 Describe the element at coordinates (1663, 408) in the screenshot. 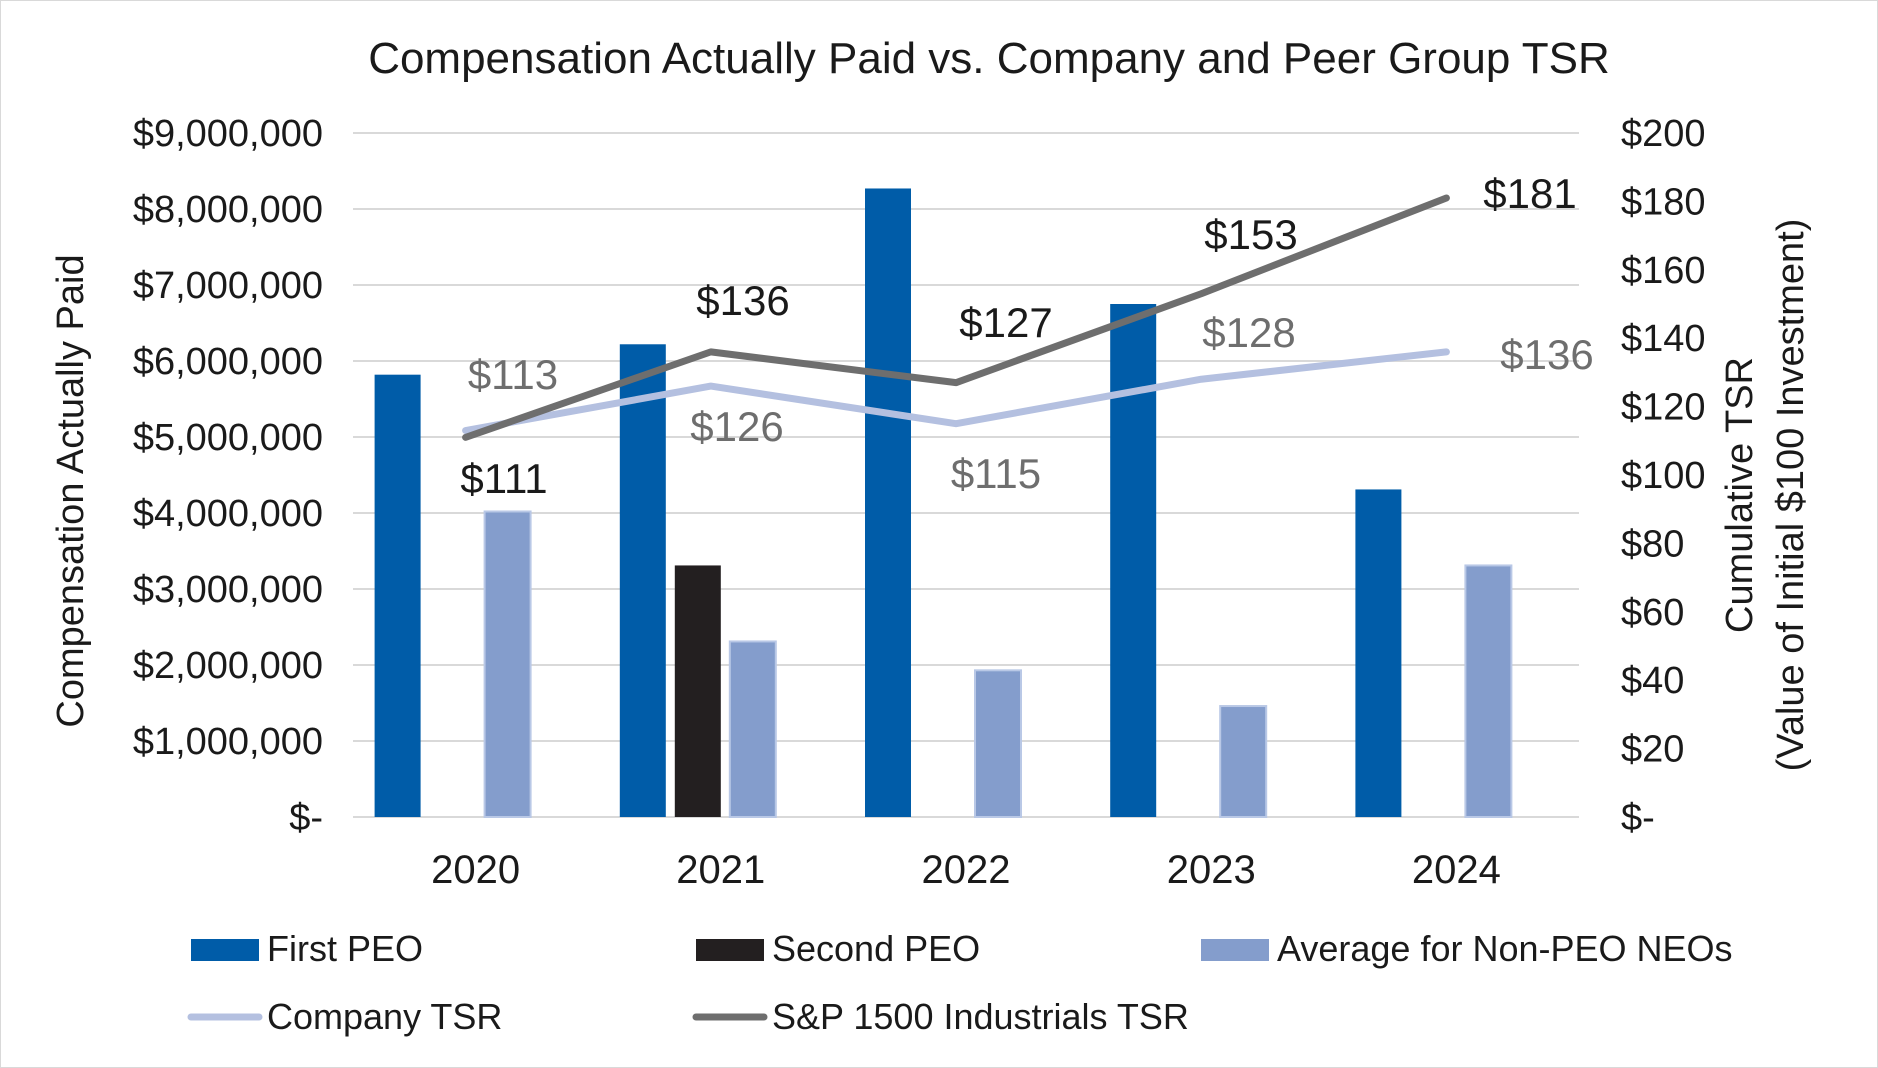

I see `y2-tick-label: $120` at that location.